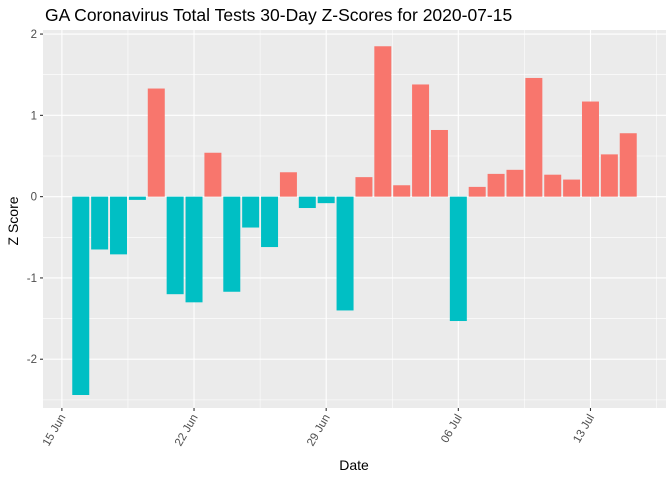 Image resolution: width=672 pixels, height=480 pixels. What do you see at coordinates (354, 465) in the screenshot?
I see `x-axis-title: Date` at bounding box center [354, 465].